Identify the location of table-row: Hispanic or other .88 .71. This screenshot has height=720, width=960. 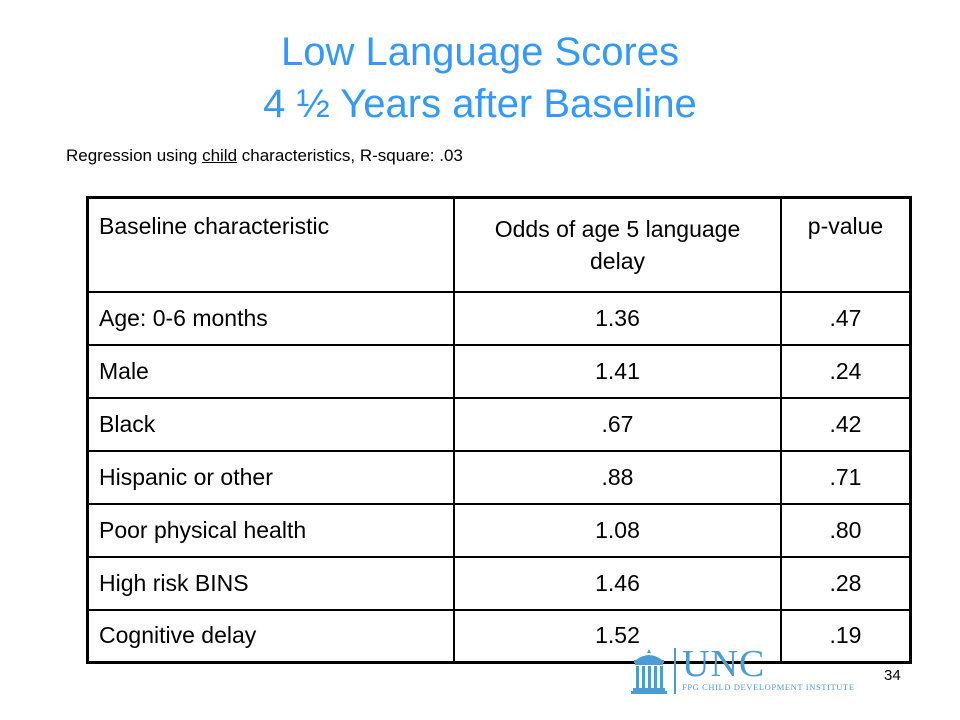
(499, 477).